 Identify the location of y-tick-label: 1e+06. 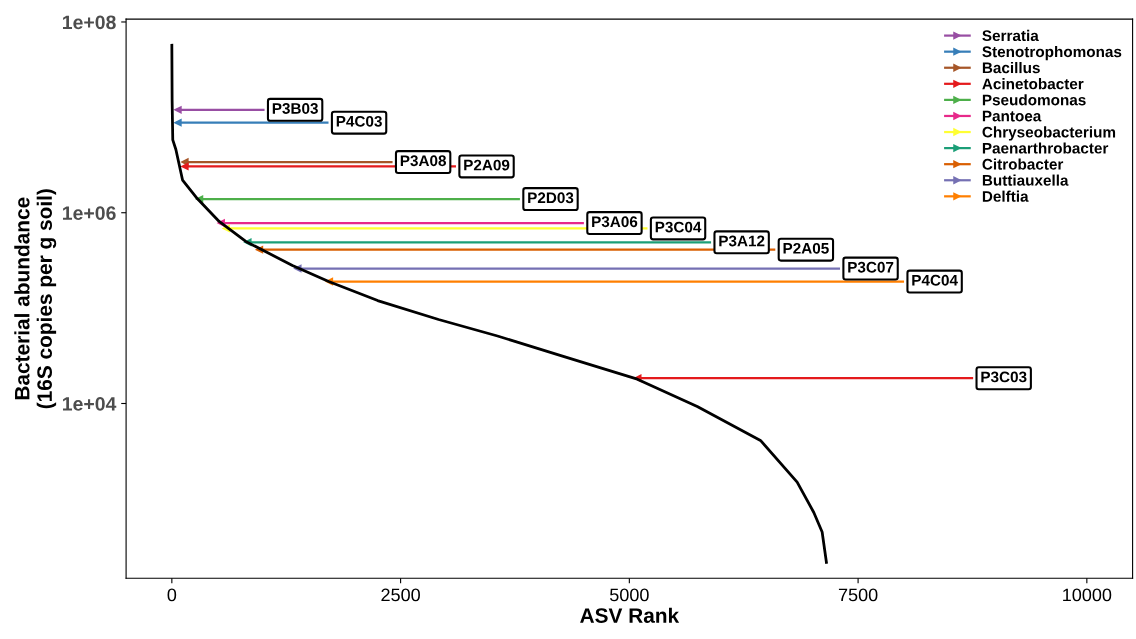
(89, 213).